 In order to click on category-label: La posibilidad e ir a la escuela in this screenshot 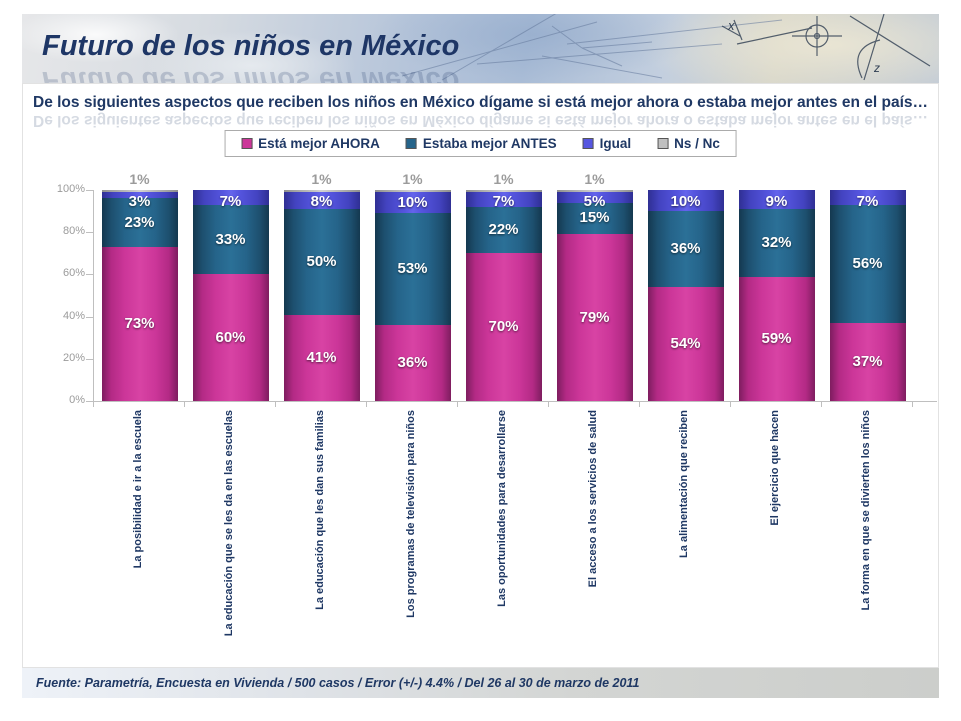, I will do `click(138, 489)`.